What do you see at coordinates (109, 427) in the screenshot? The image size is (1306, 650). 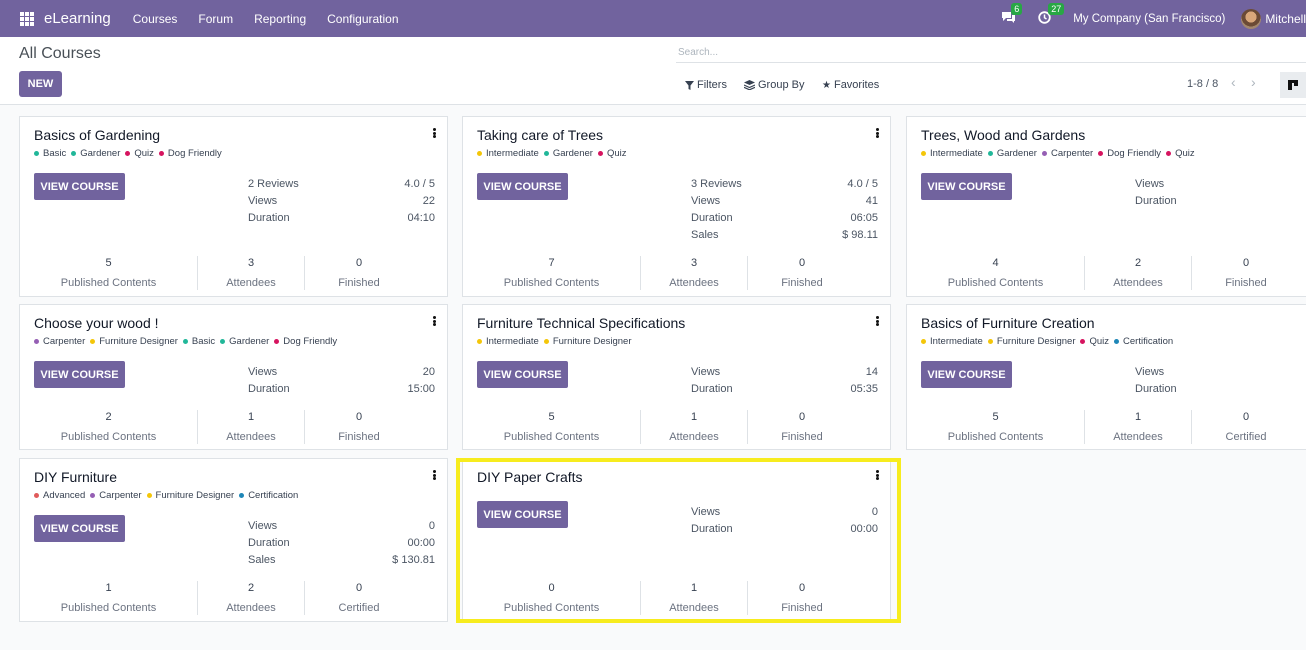 I see `footer-stat: 2 Published Contents` at bounding box center [109, 427].